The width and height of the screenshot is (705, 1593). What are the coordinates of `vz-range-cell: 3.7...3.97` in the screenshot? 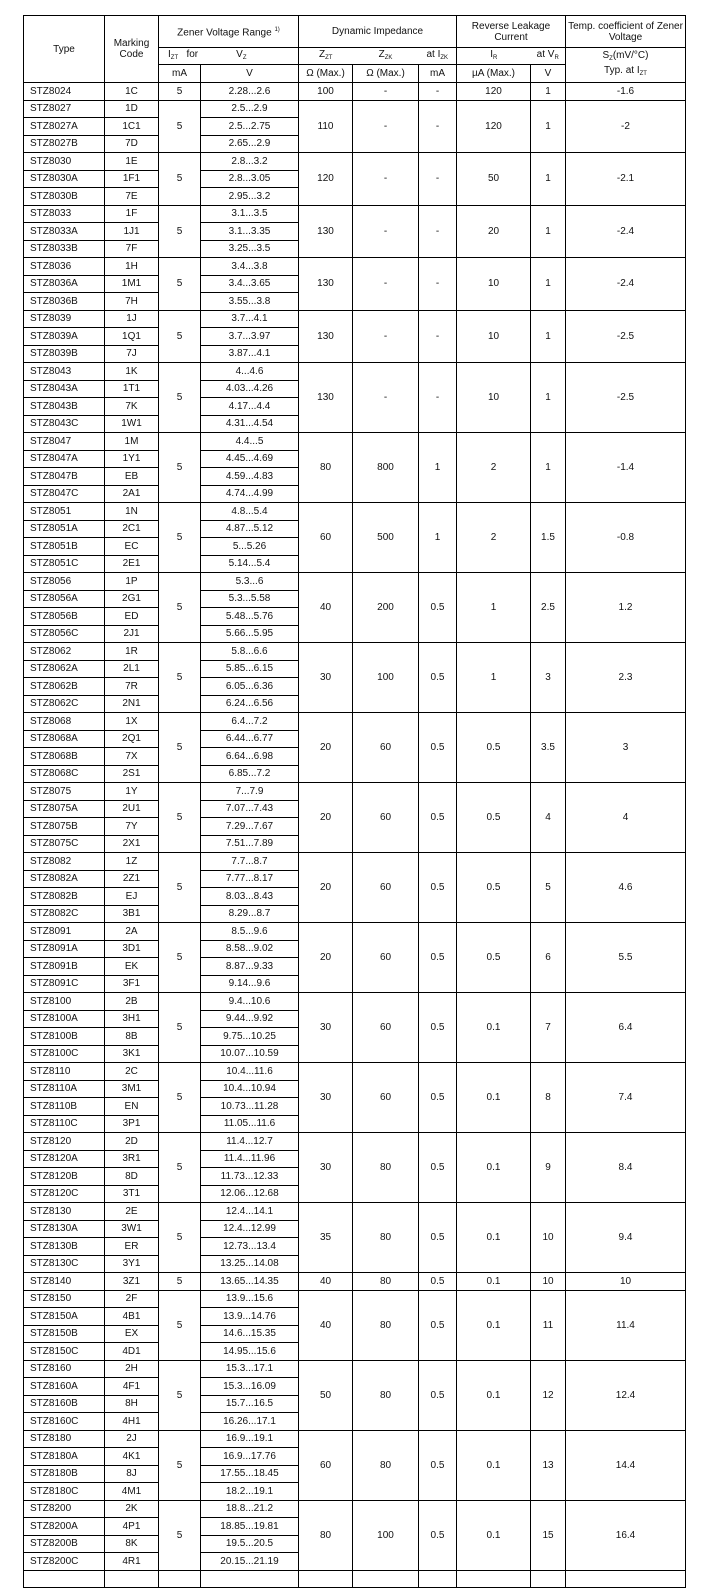 It's located at (249, 336).